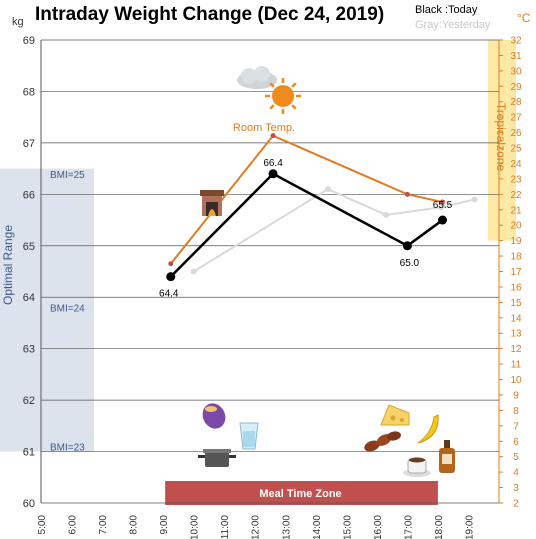 This screenshot has width=536, height=539. What do you see at coordinates (209, 14) in the screenshot?
I see `chart-title: Intraday Weight Change (Dec 24, 2019)` at bounding box center [209, 14].